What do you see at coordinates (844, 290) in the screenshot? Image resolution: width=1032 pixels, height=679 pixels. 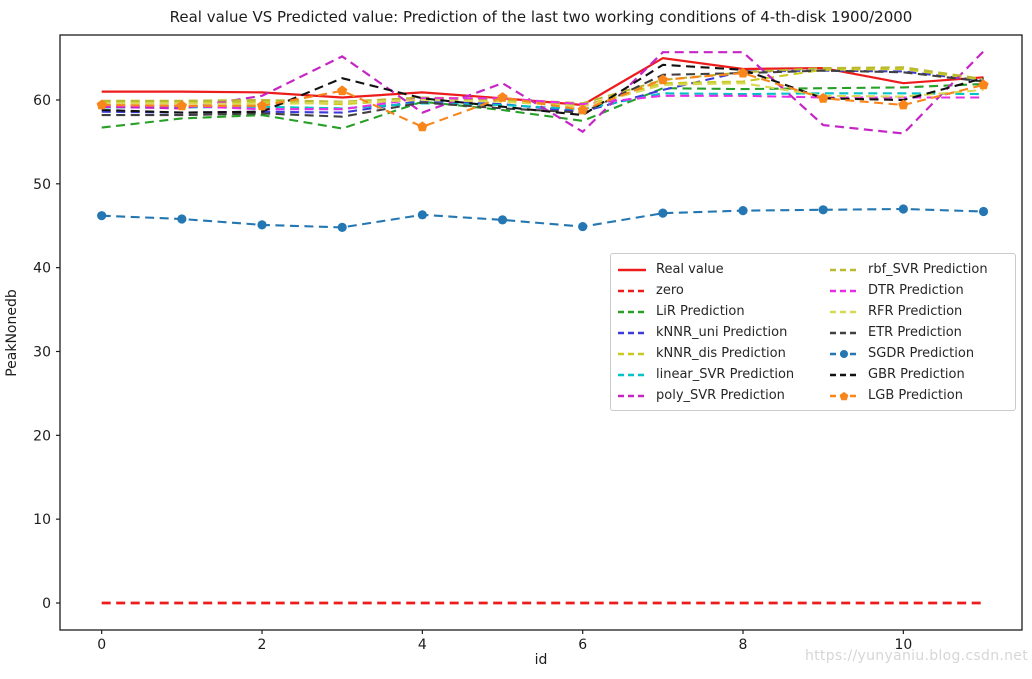 I see `legend-swatch-dtr-prediction` at bounding box center [844, 290].